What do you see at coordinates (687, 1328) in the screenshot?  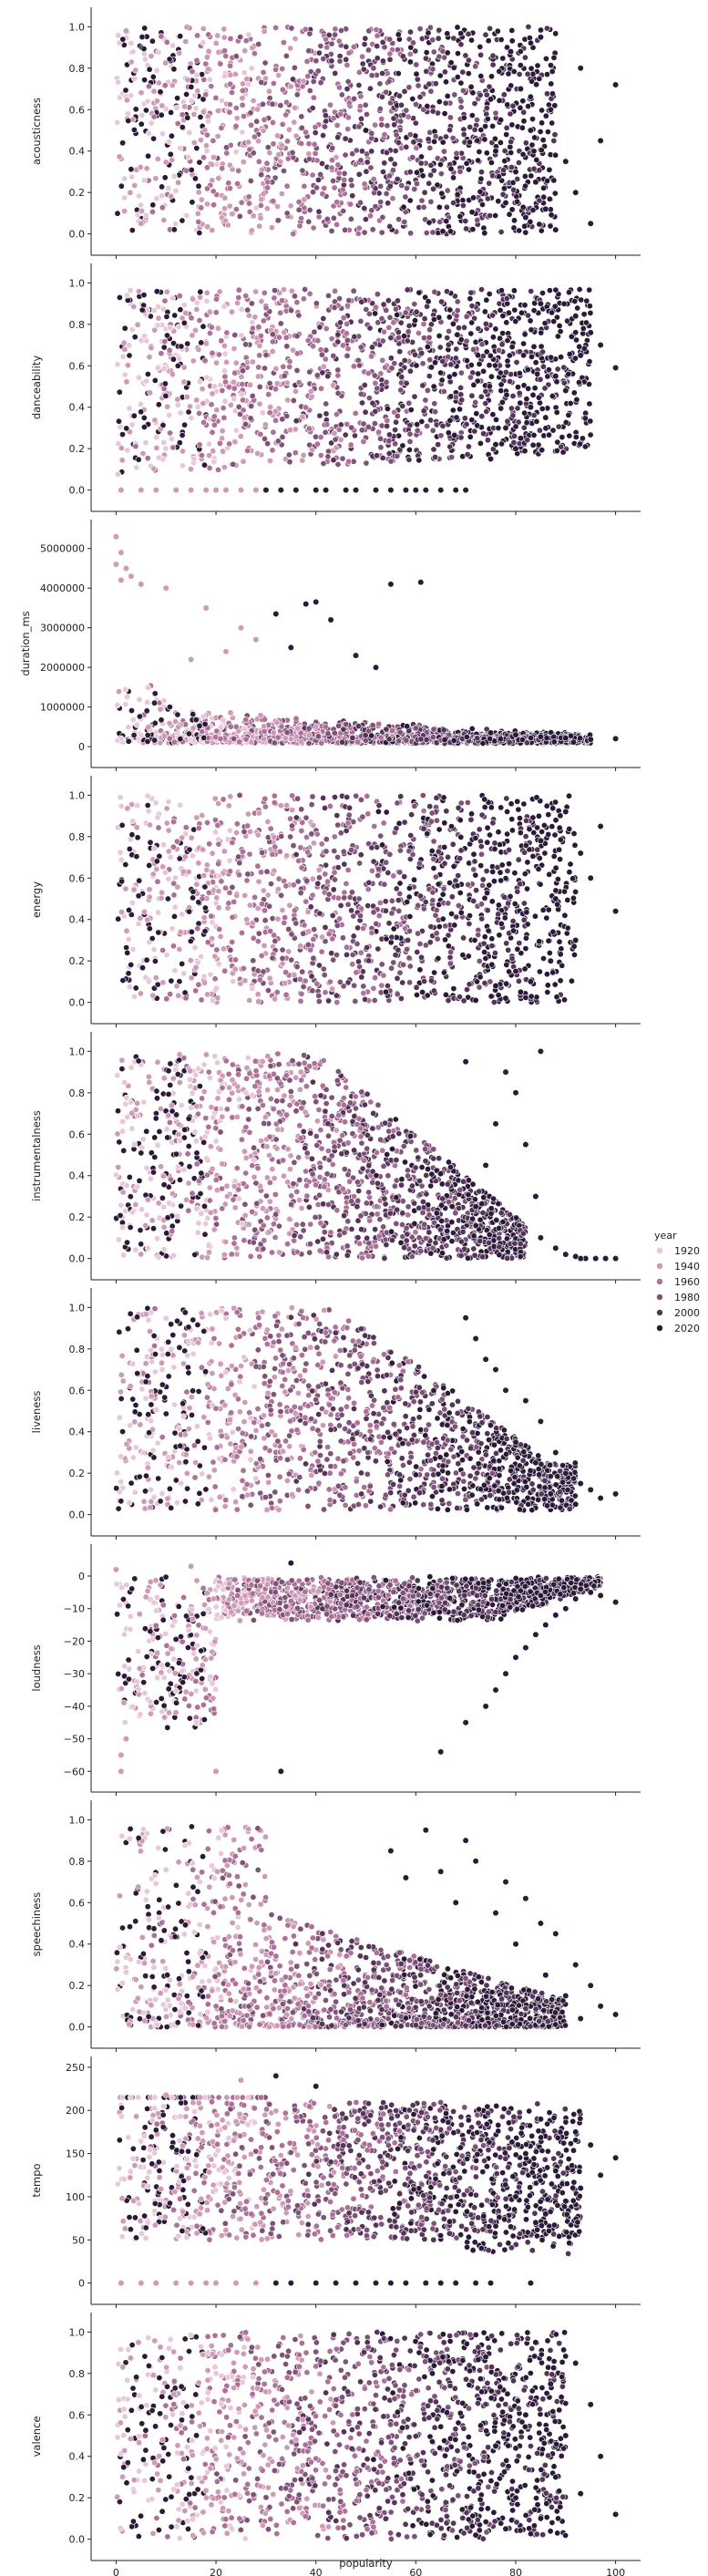 I see `legend-entry: 2020` at bounding box center [687, 1328].